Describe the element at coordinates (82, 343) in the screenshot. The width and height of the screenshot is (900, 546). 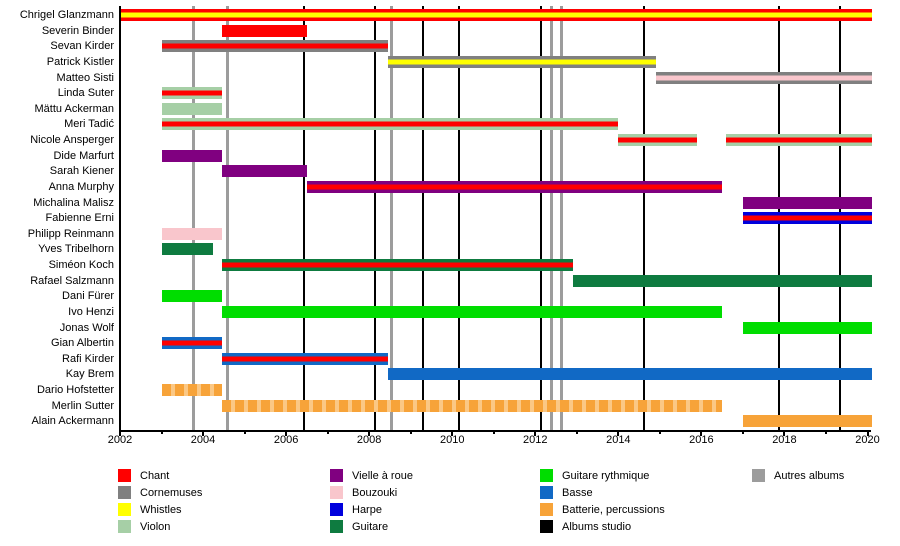
I see `member-label: Gian Albertin` at that location.